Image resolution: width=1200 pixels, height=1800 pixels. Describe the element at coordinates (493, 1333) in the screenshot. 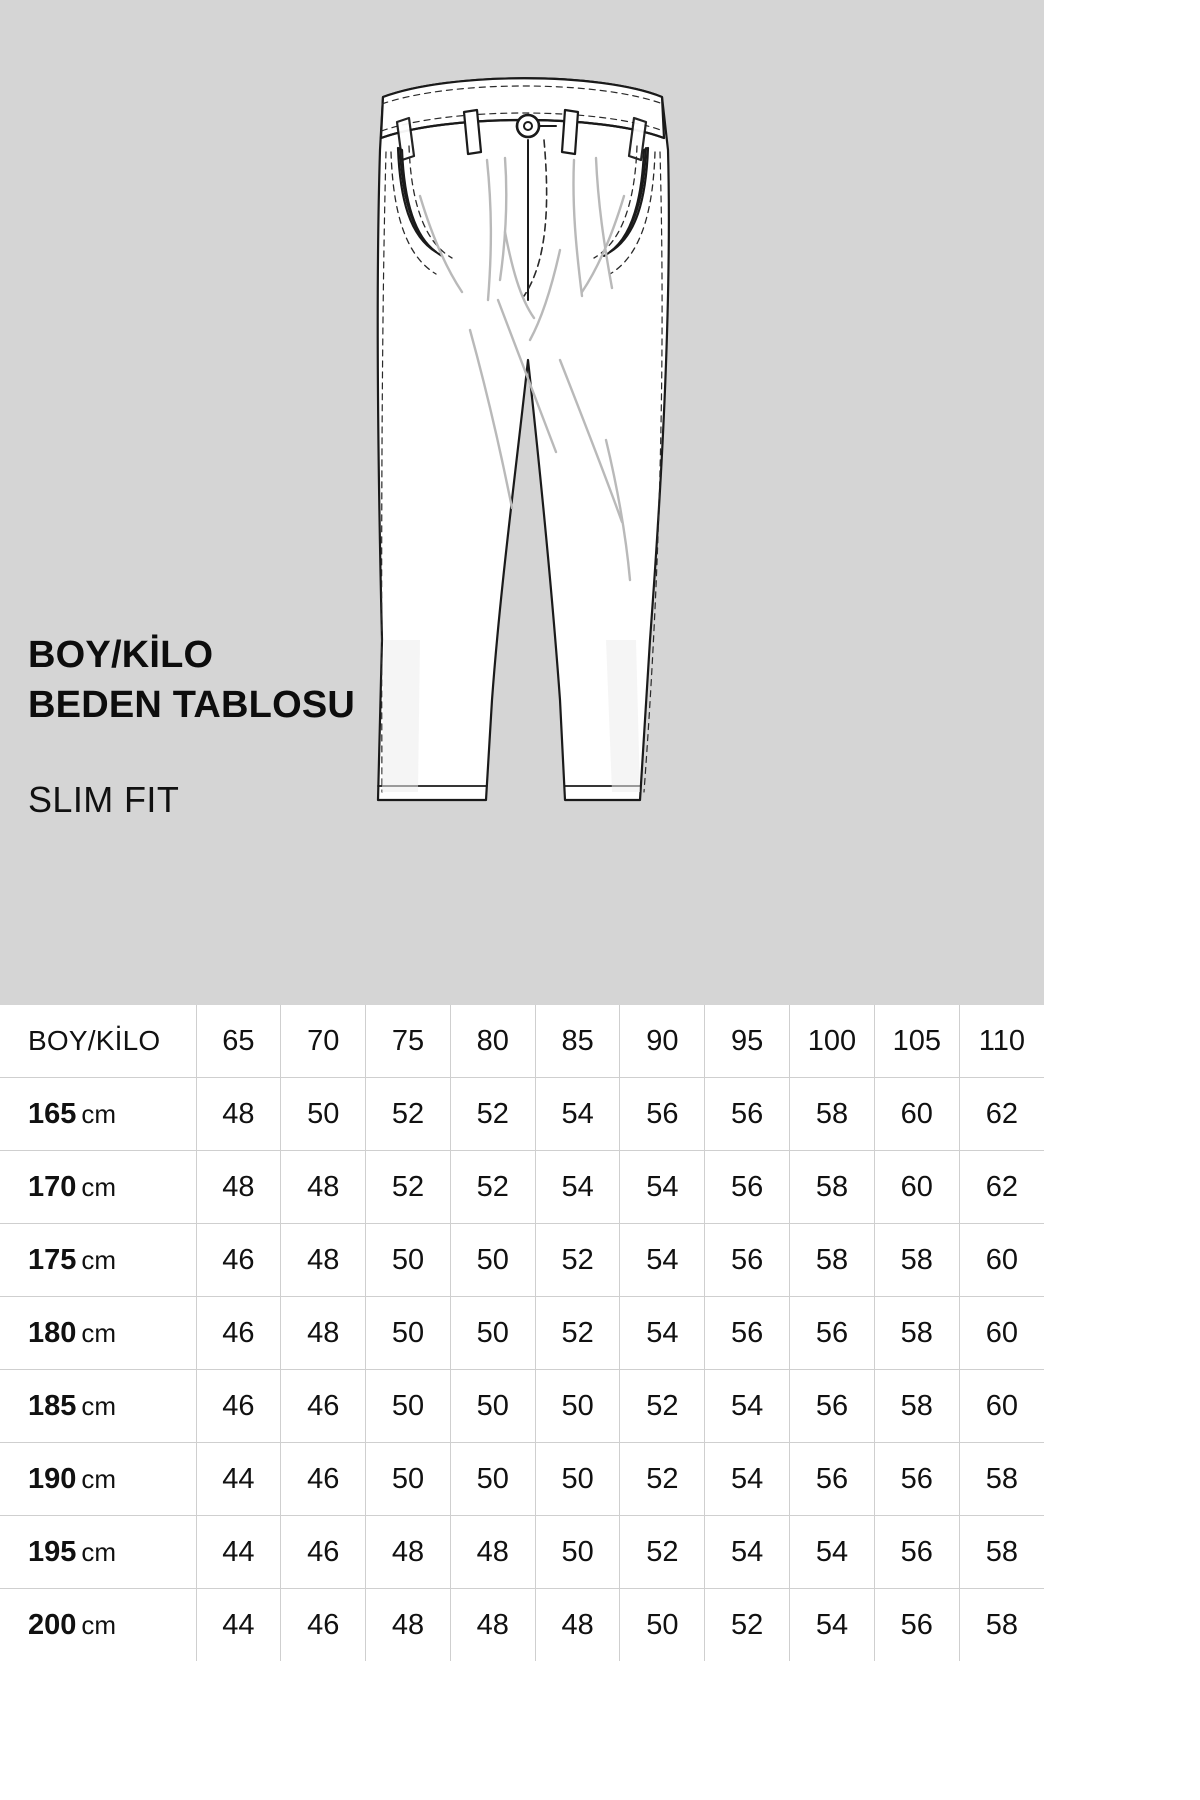

I see `cell-180-80: 50` at that location.